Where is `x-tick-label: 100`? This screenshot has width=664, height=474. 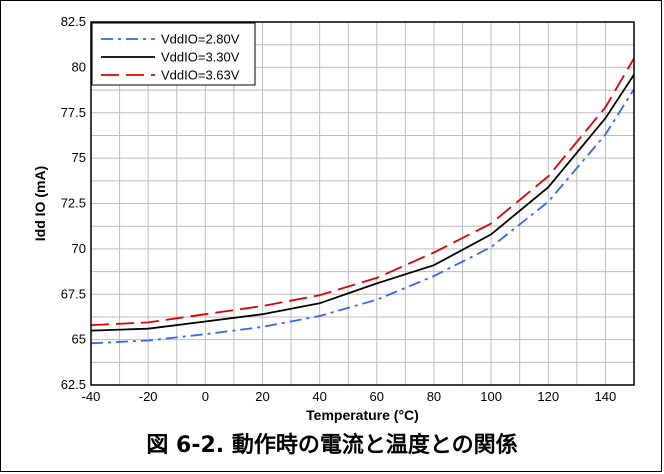
x-tick-label: 100 is located at coordinates (491, 396).